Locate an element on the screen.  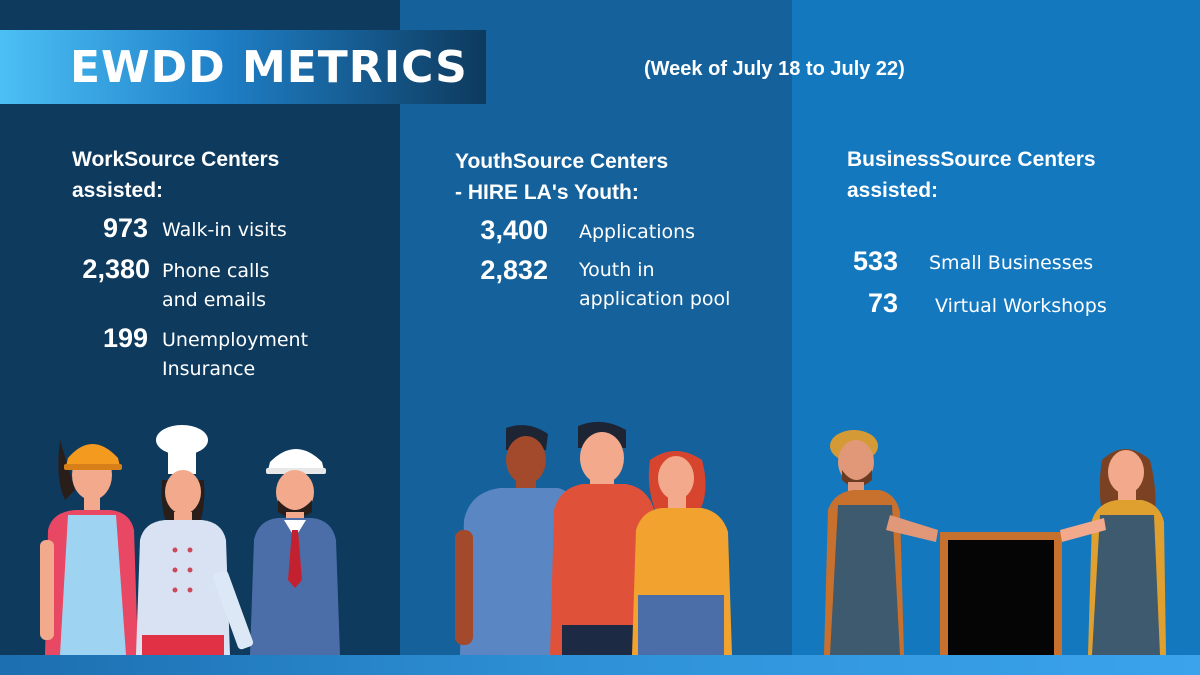
youth-illustration is located at coordinates (593, 538).